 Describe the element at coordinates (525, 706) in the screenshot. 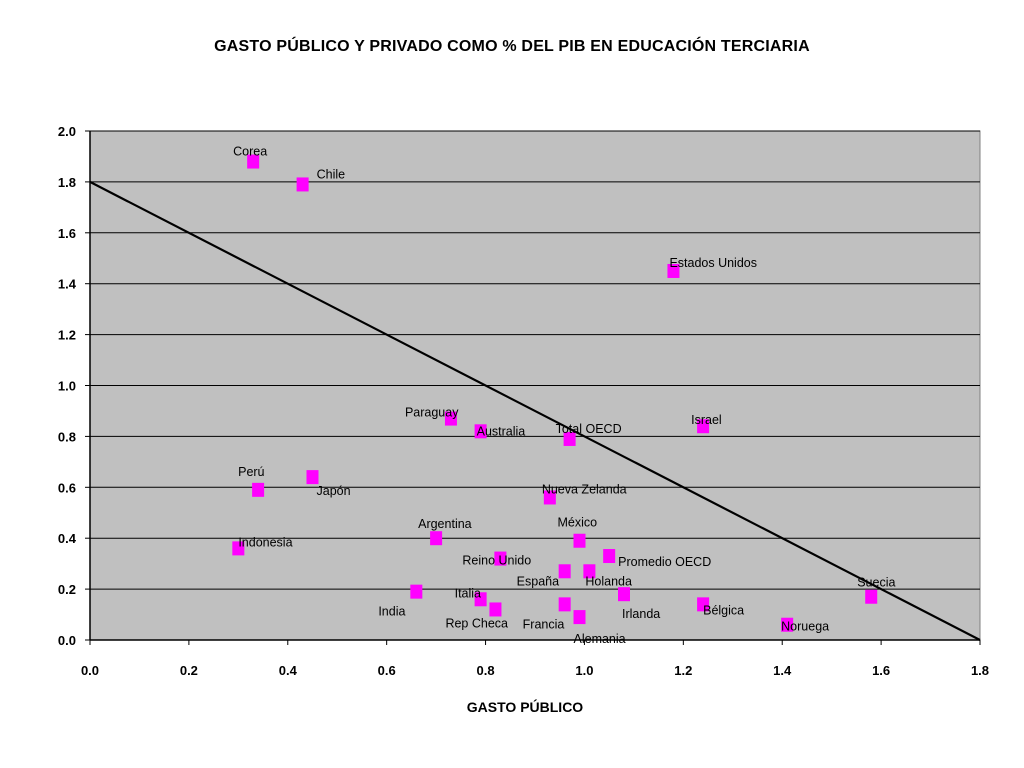

I see `x-axis-title: GASTO PÚBLICO` at that location.